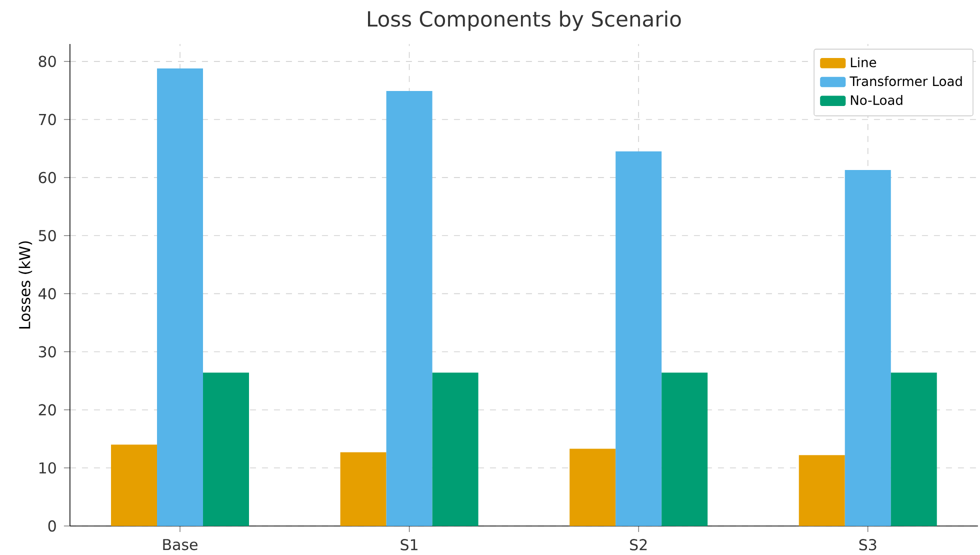  I want to click on y-tick-label: 30, so click(47, 352).